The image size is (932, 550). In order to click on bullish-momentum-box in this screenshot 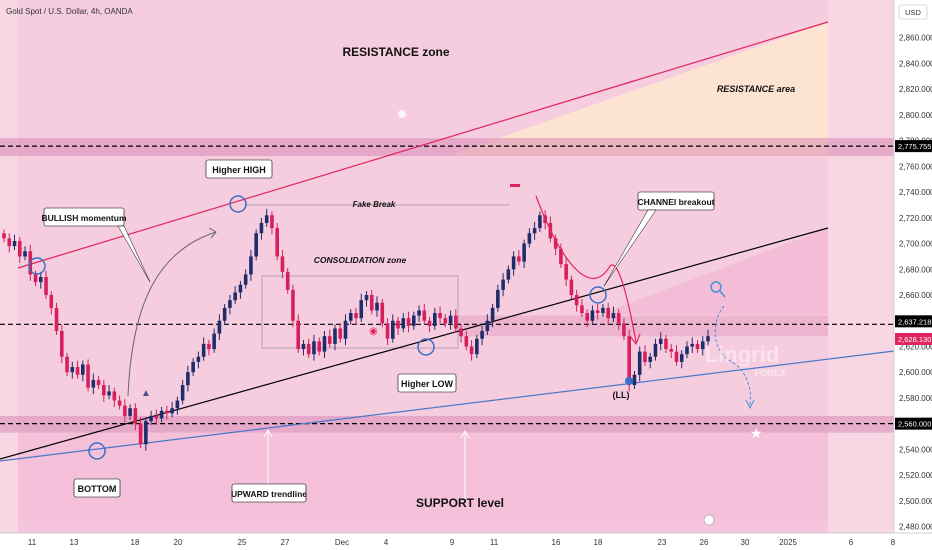, I will do `click(84, 217)`.